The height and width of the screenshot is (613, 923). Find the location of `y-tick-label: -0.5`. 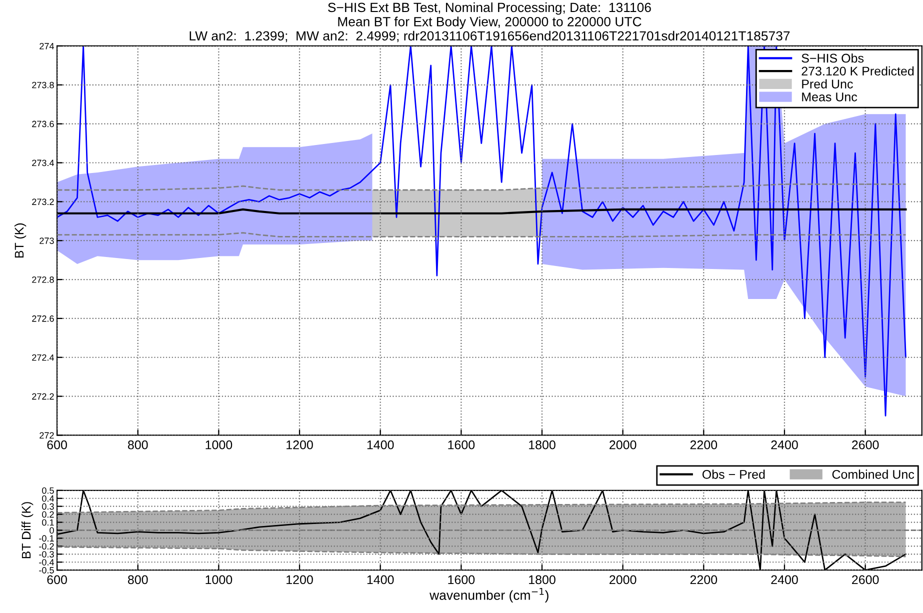

y-tick-label: -0.5 is located at coordinates (46, 570).